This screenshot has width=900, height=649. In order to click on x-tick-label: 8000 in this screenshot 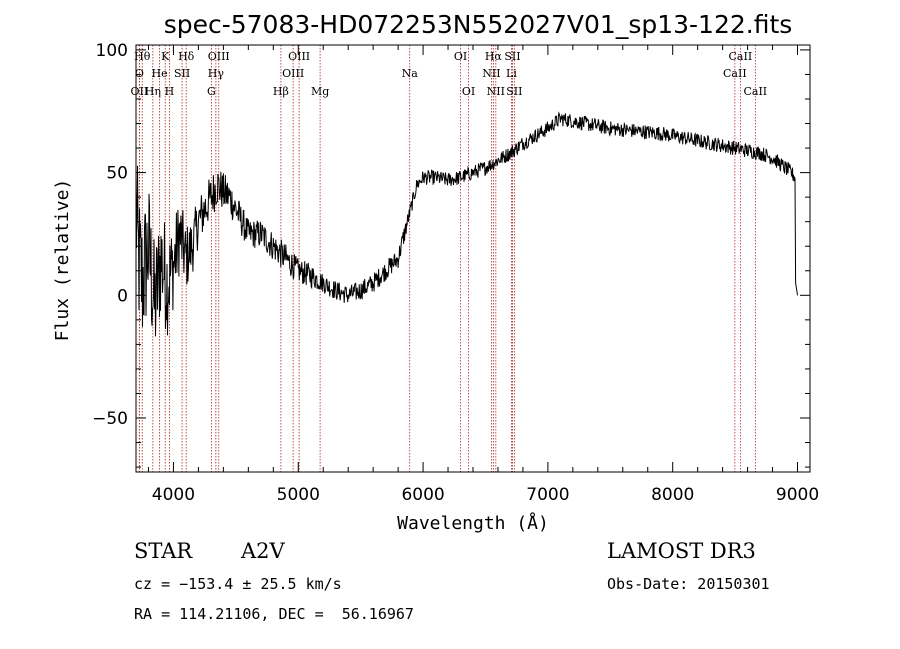, I will do `click(672, 495)`.